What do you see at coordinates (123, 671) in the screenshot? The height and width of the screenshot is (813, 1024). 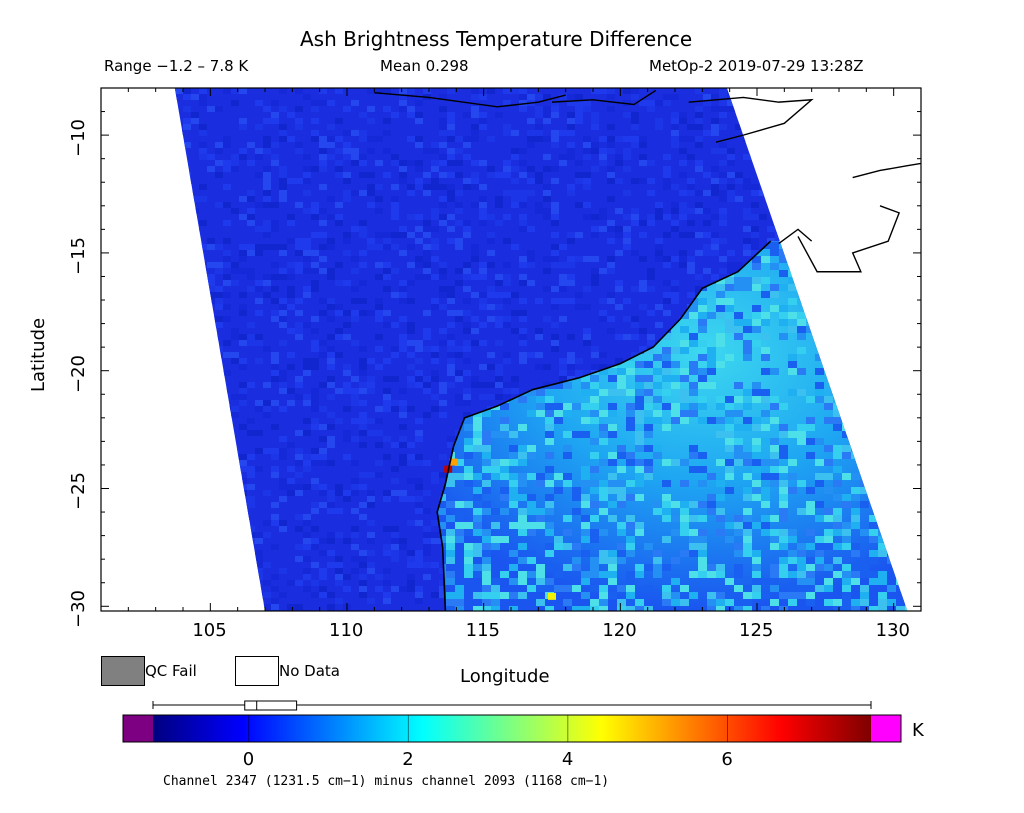 I see `legend-swatch-qc-fail` at bounding box center [123, 671].